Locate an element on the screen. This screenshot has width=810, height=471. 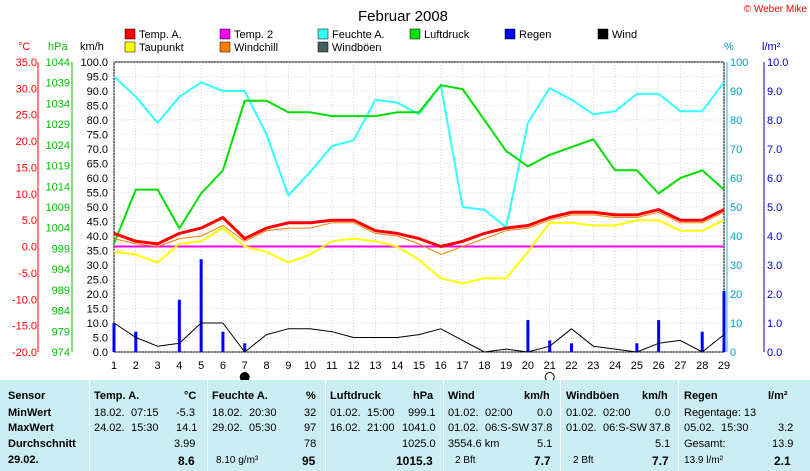
gust-header: Windböen is located at coordinates (593, 396).